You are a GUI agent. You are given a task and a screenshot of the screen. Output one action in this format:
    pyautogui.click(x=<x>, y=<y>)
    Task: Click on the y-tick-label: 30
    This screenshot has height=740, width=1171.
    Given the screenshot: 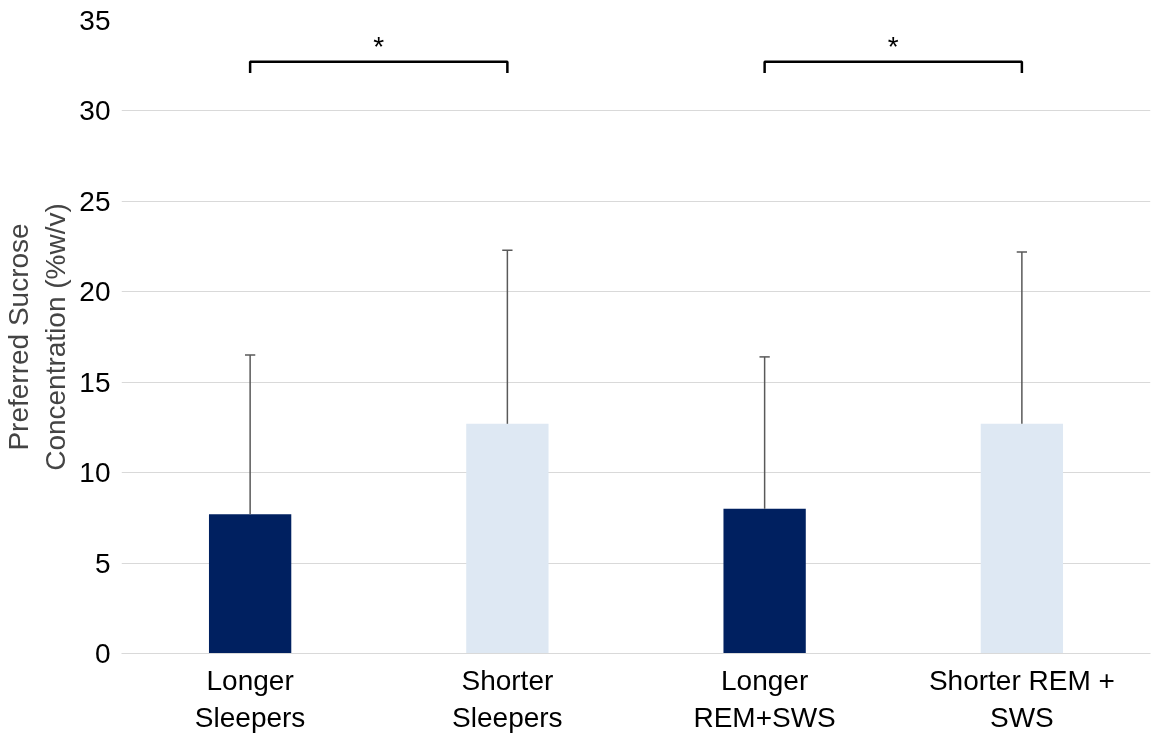 What is the action you would take?
    pyautogui.click(x=95, y=111)
    